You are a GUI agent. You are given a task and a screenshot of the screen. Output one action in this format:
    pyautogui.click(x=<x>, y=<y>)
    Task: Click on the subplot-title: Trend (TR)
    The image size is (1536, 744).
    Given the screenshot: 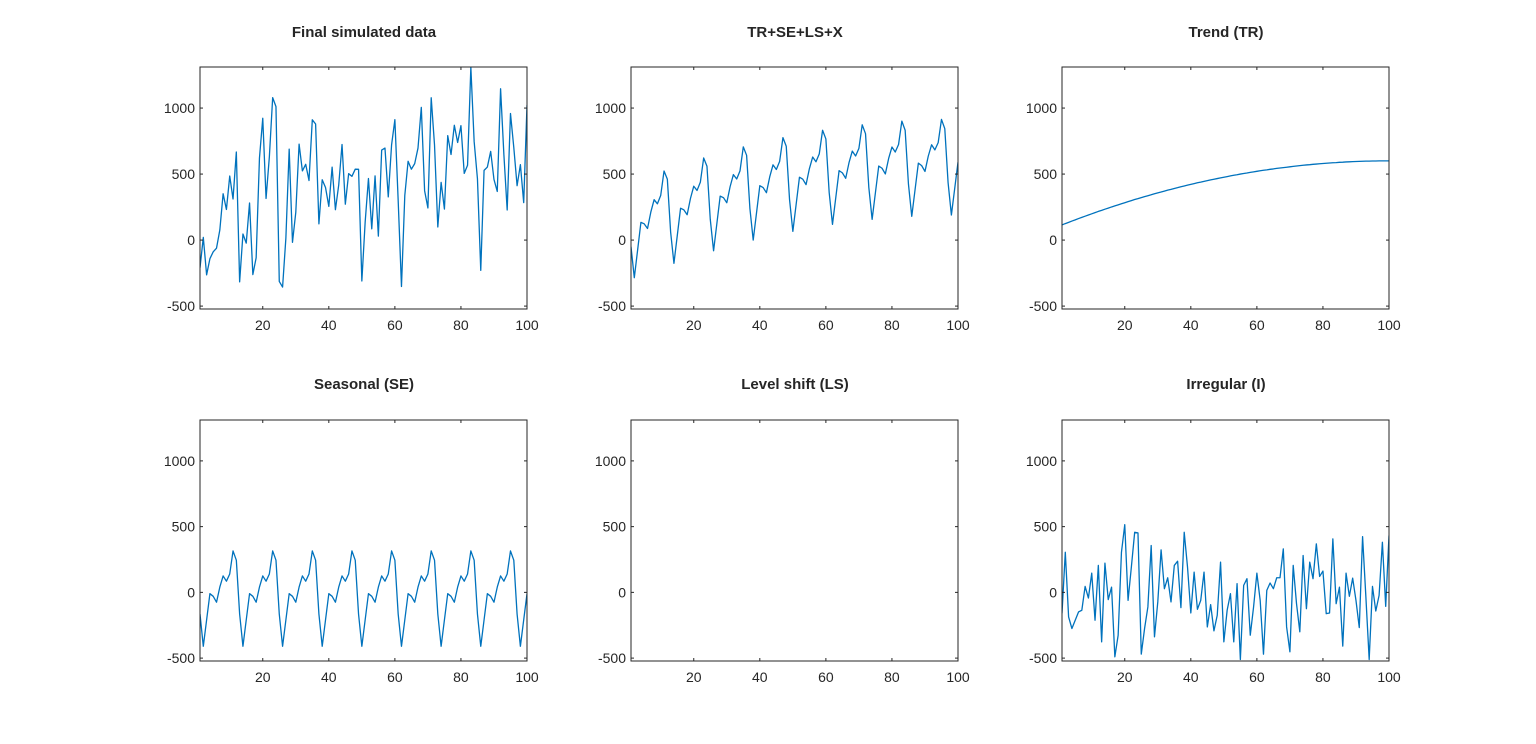 What is the action you would take?
    pyautogui.click(x=1226, y=32)
    